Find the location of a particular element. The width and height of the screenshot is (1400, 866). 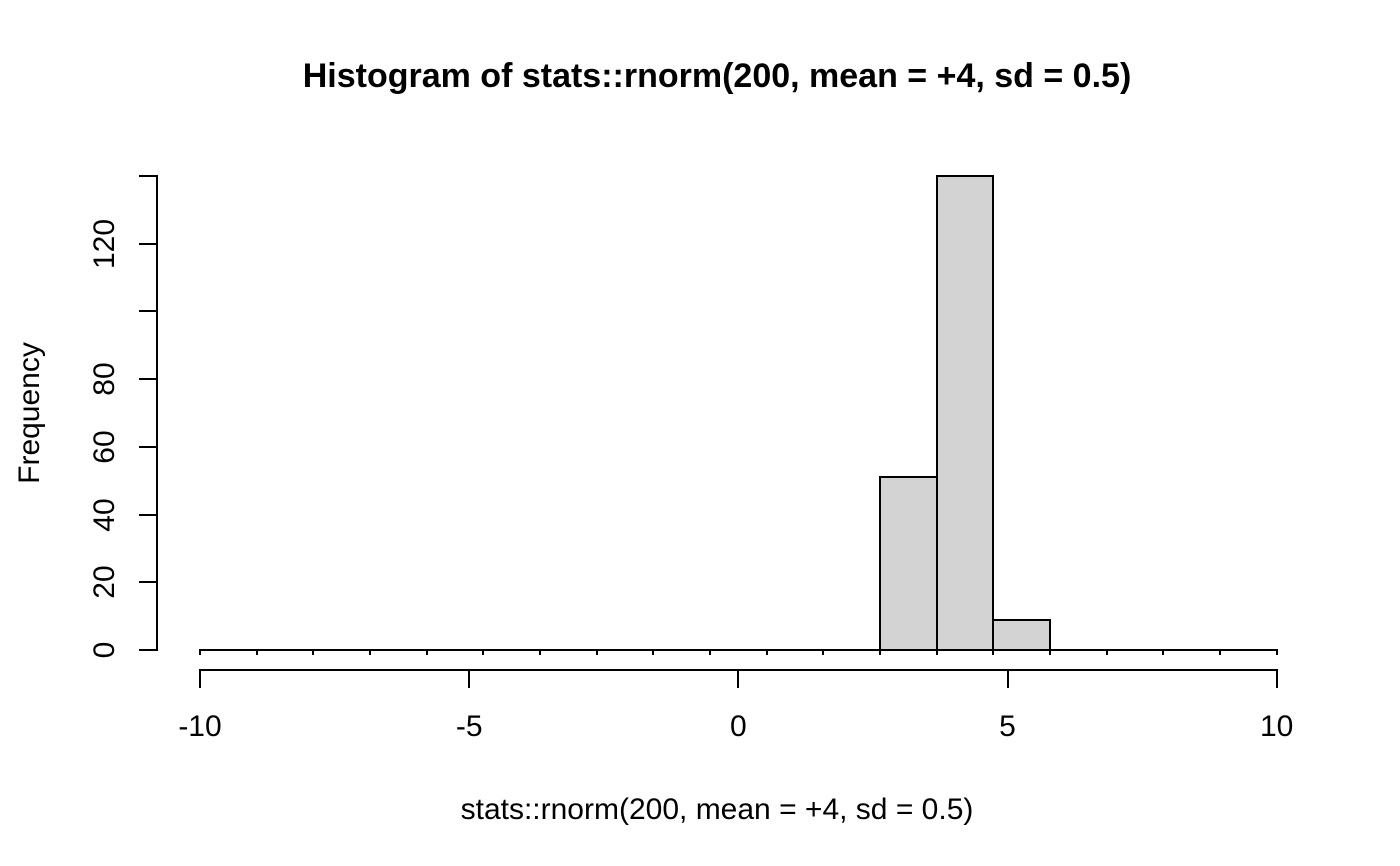

histogram-baseline is located at coordinates (738, 650).